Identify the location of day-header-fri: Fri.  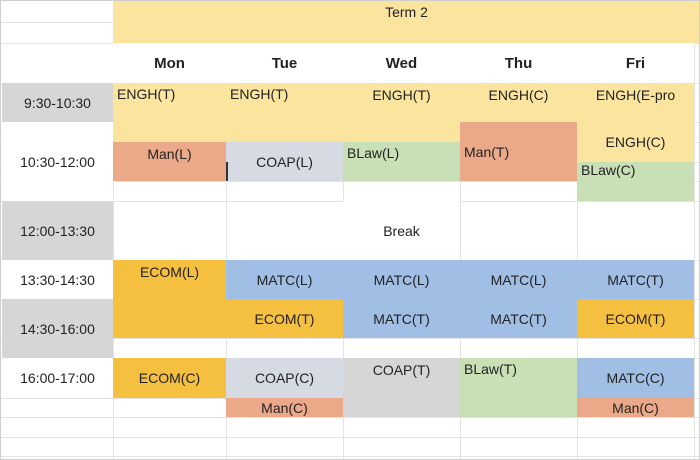
(635, 63).